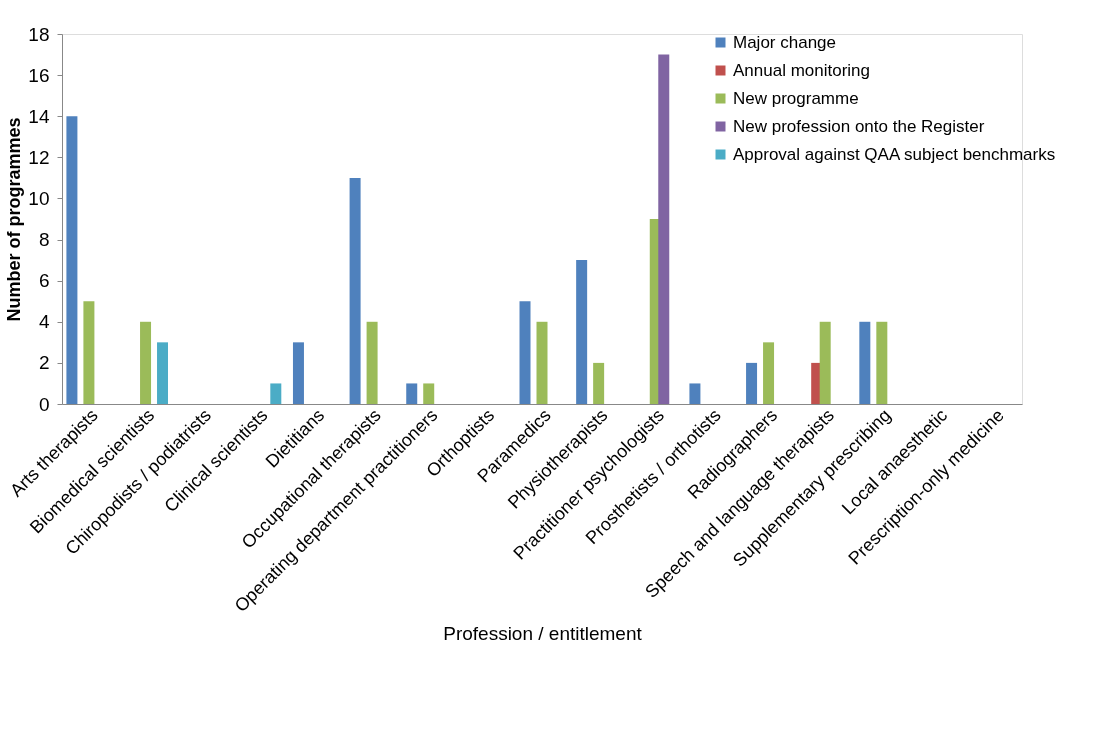  Describe the element at coordinates (859, 126) in the screenshot. I see `legend-label: New profession onto the Register` at that location.